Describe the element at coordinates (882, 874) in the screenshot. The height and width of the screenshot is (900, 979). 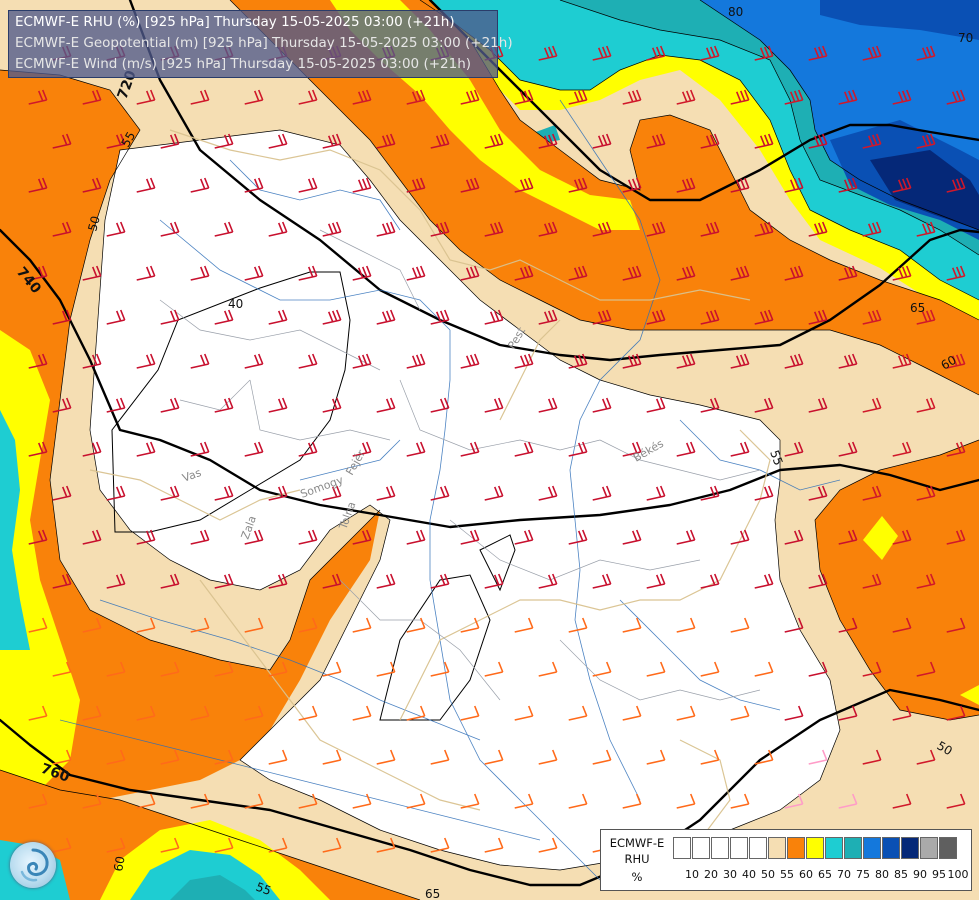
I see `legend-tick: 80` at that location.